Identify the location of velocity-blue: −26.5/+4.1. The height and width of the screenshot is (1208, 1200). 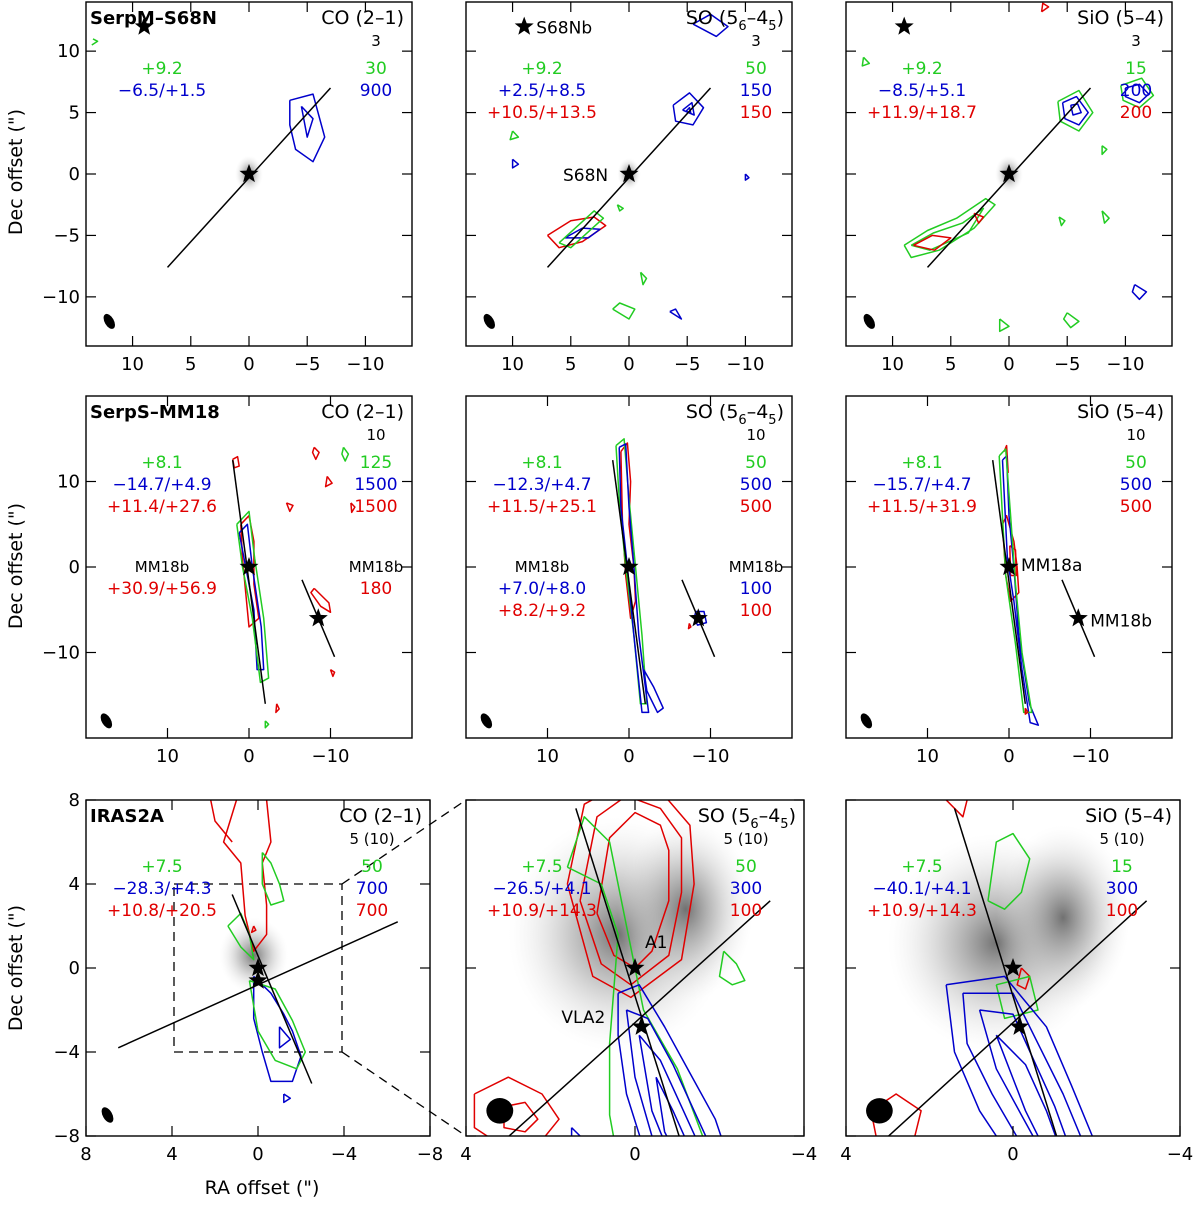
(541, 889).